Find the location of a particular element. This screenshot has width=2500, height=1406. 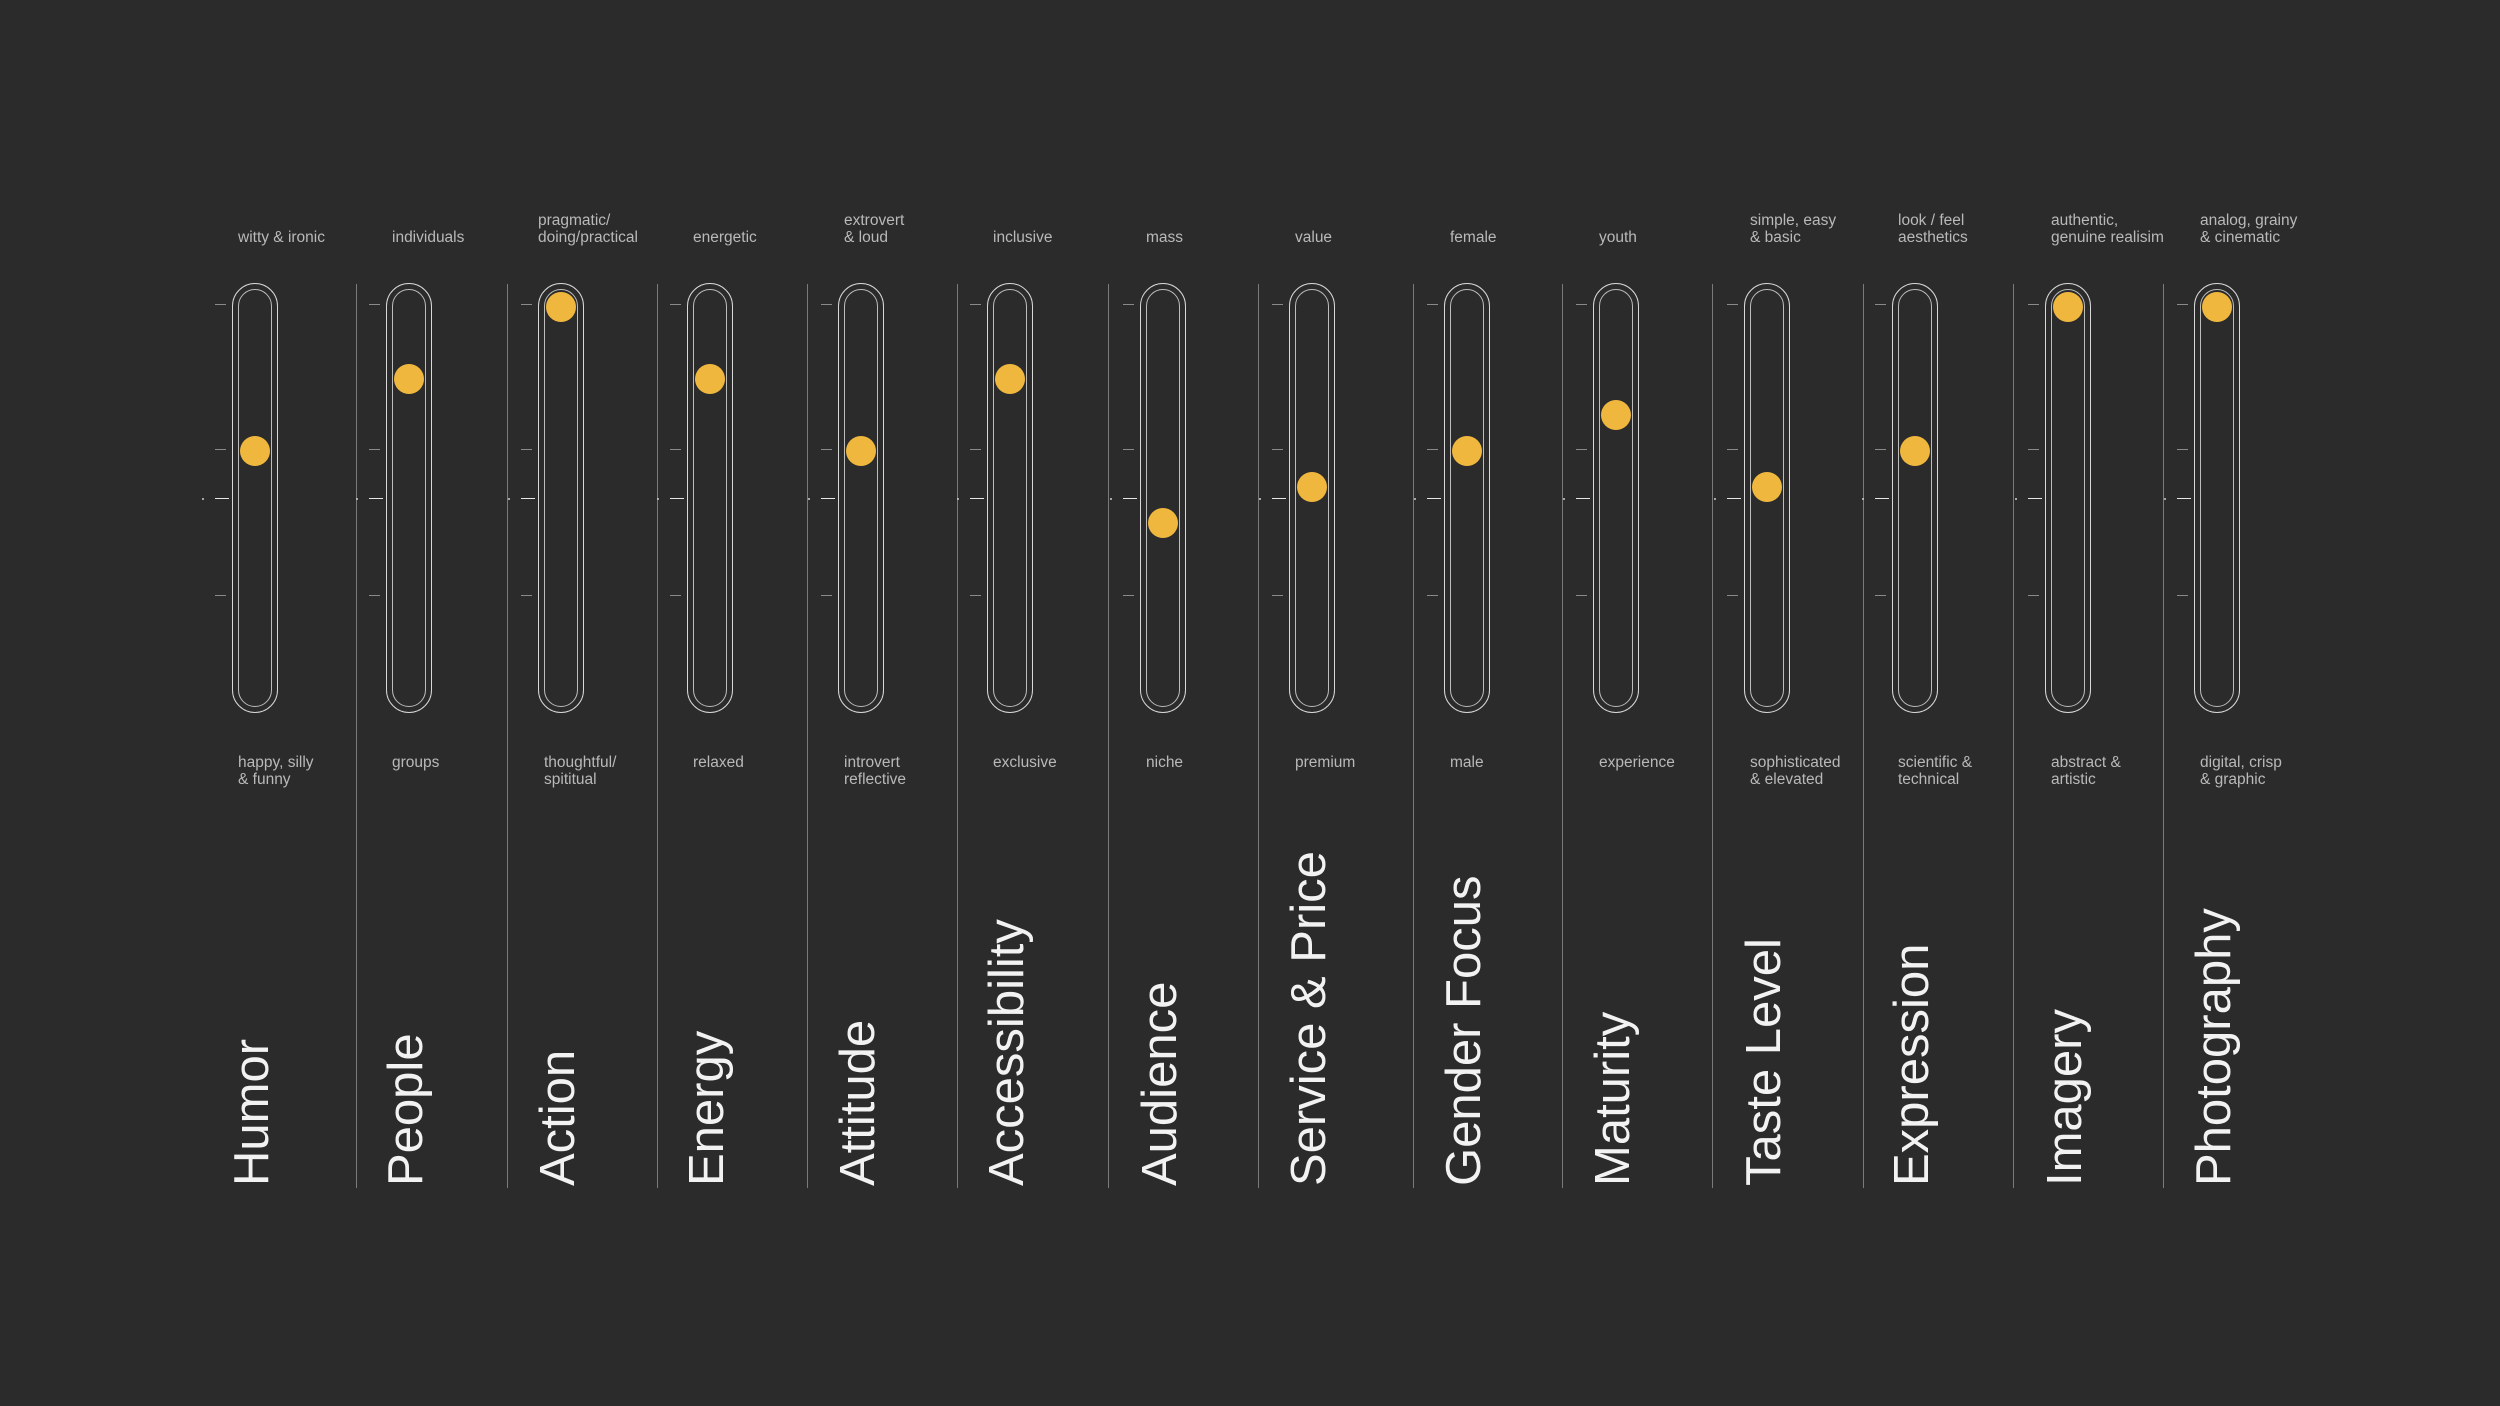

scale-title: Photography is located at coordinates (2214, 1047).